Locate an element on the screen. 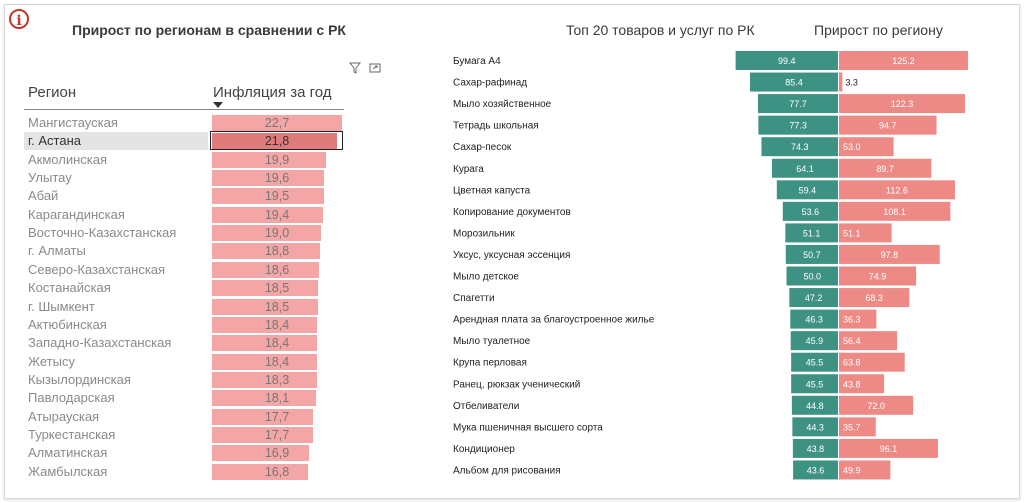 The width and height of the screenshot is (1024, 503). rk-value-label: 50.0 is located at coordinates (812, 277).